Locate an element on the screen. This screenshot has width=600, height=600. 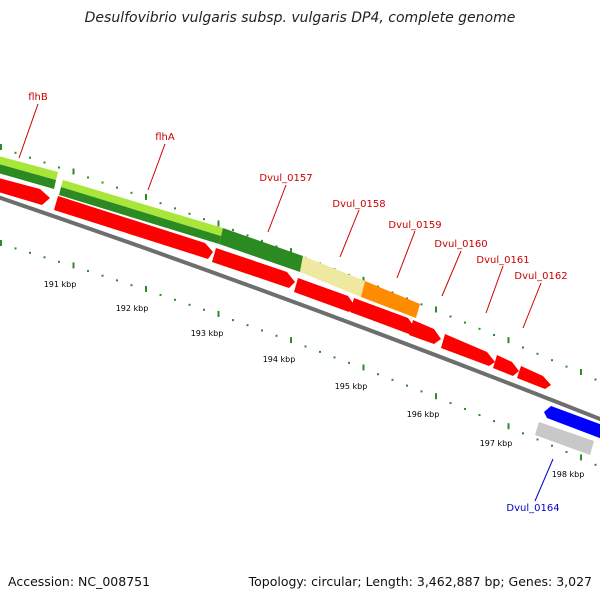
dvul-0158-leader is located at coordinates (349, 233).